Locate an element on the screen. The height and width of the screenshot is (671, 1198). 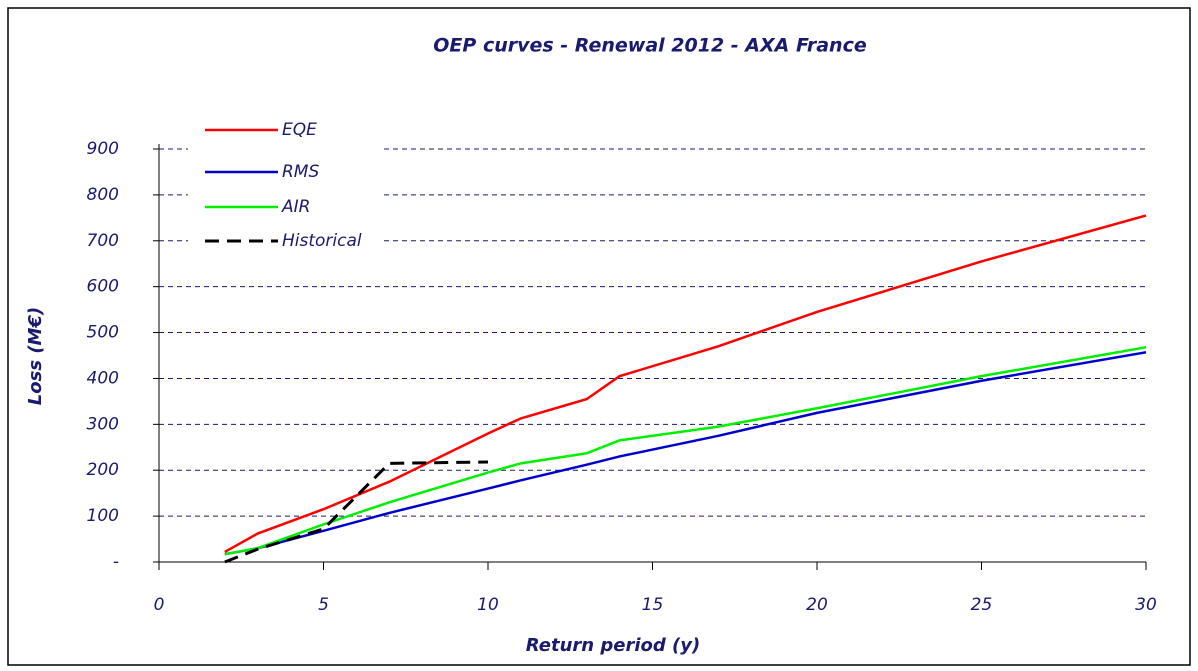
x-tick-label: 20 is located at coordinates (817, 605).